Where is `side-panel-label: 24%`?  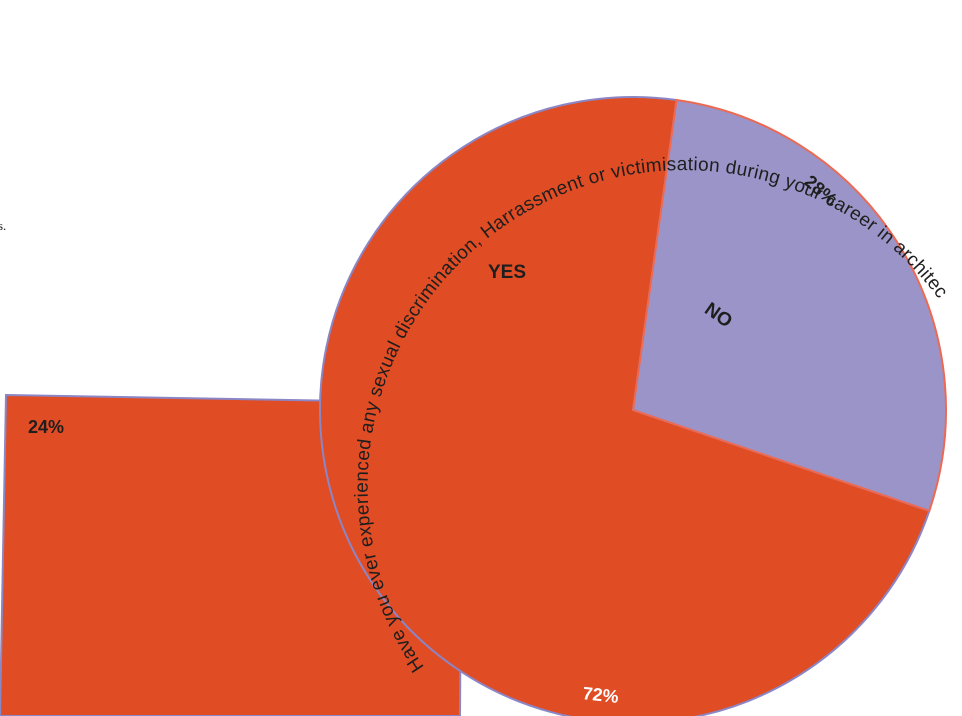
side-panel-label: 24% is located at coordinates (46, 427).